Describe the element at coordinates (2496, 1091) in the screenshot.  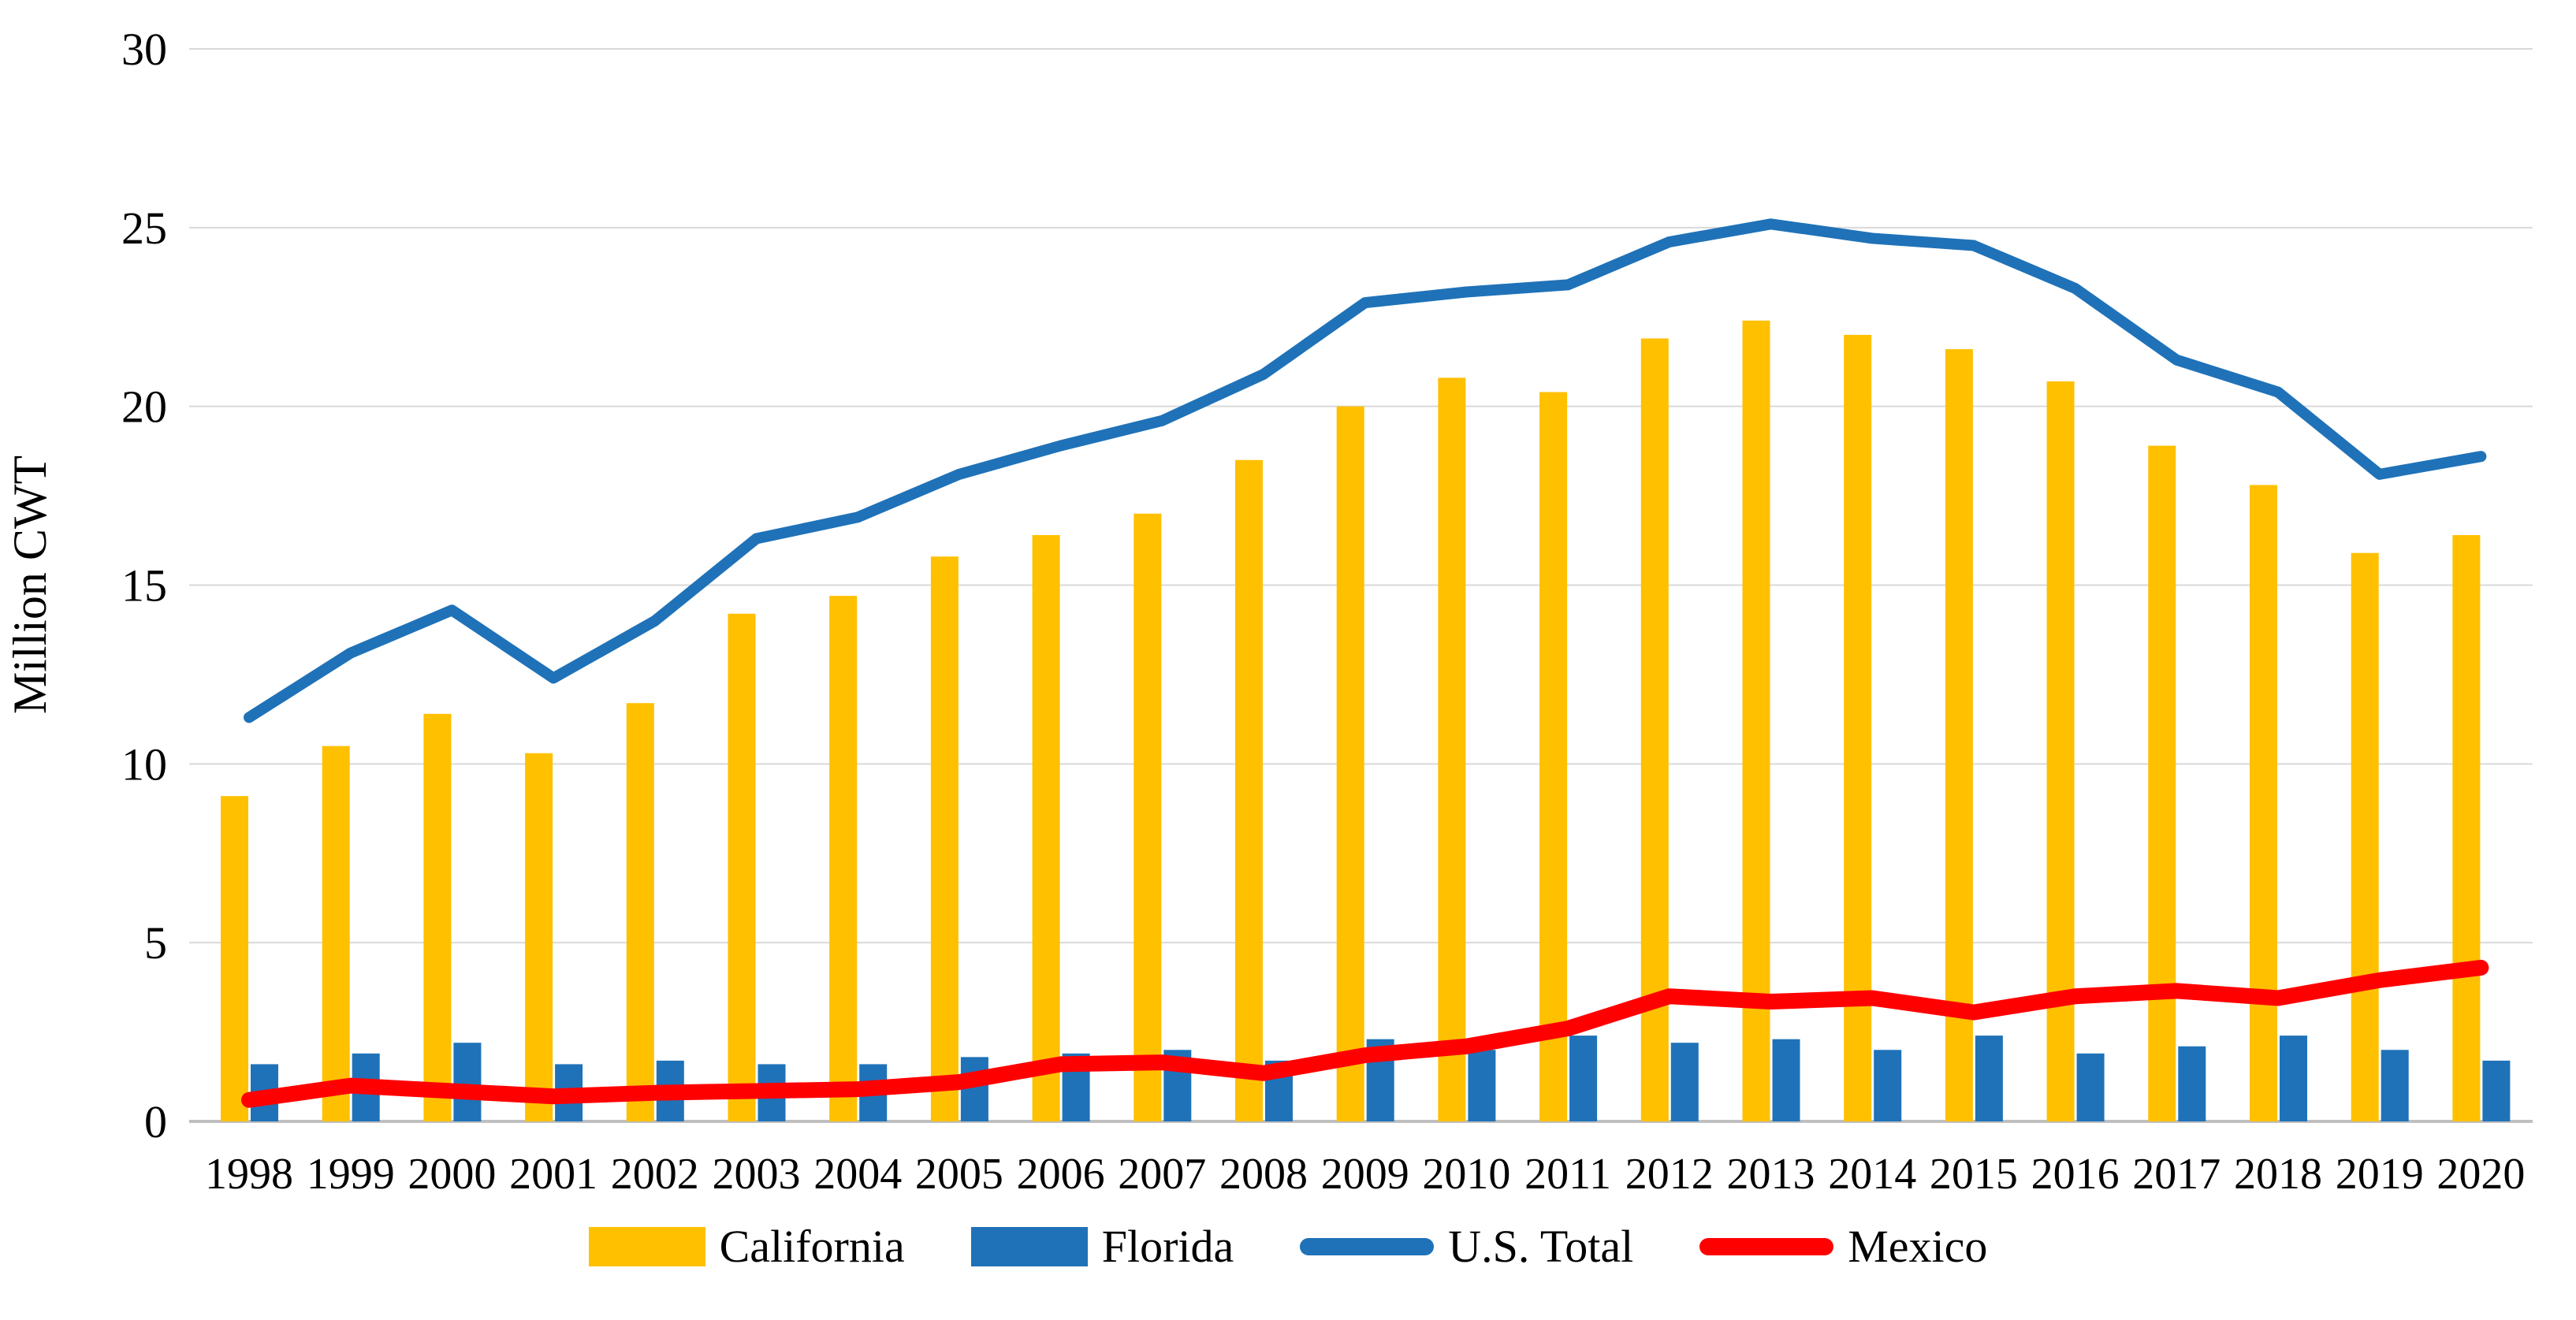
I see `bar-florida-2020` at that location.